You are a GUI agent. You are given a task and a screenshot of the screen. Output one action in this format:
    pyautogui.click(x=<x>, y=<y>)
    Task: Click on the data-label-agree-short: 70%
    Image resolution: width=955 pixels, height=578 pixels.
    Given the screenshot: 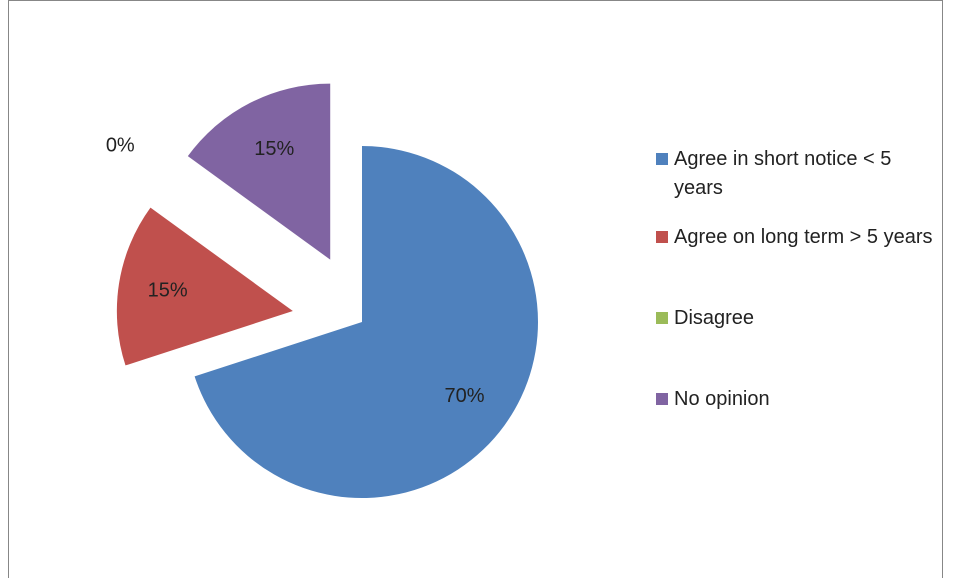 What is the action you would take?
    pyautogui.click(x=465, y=396)
    